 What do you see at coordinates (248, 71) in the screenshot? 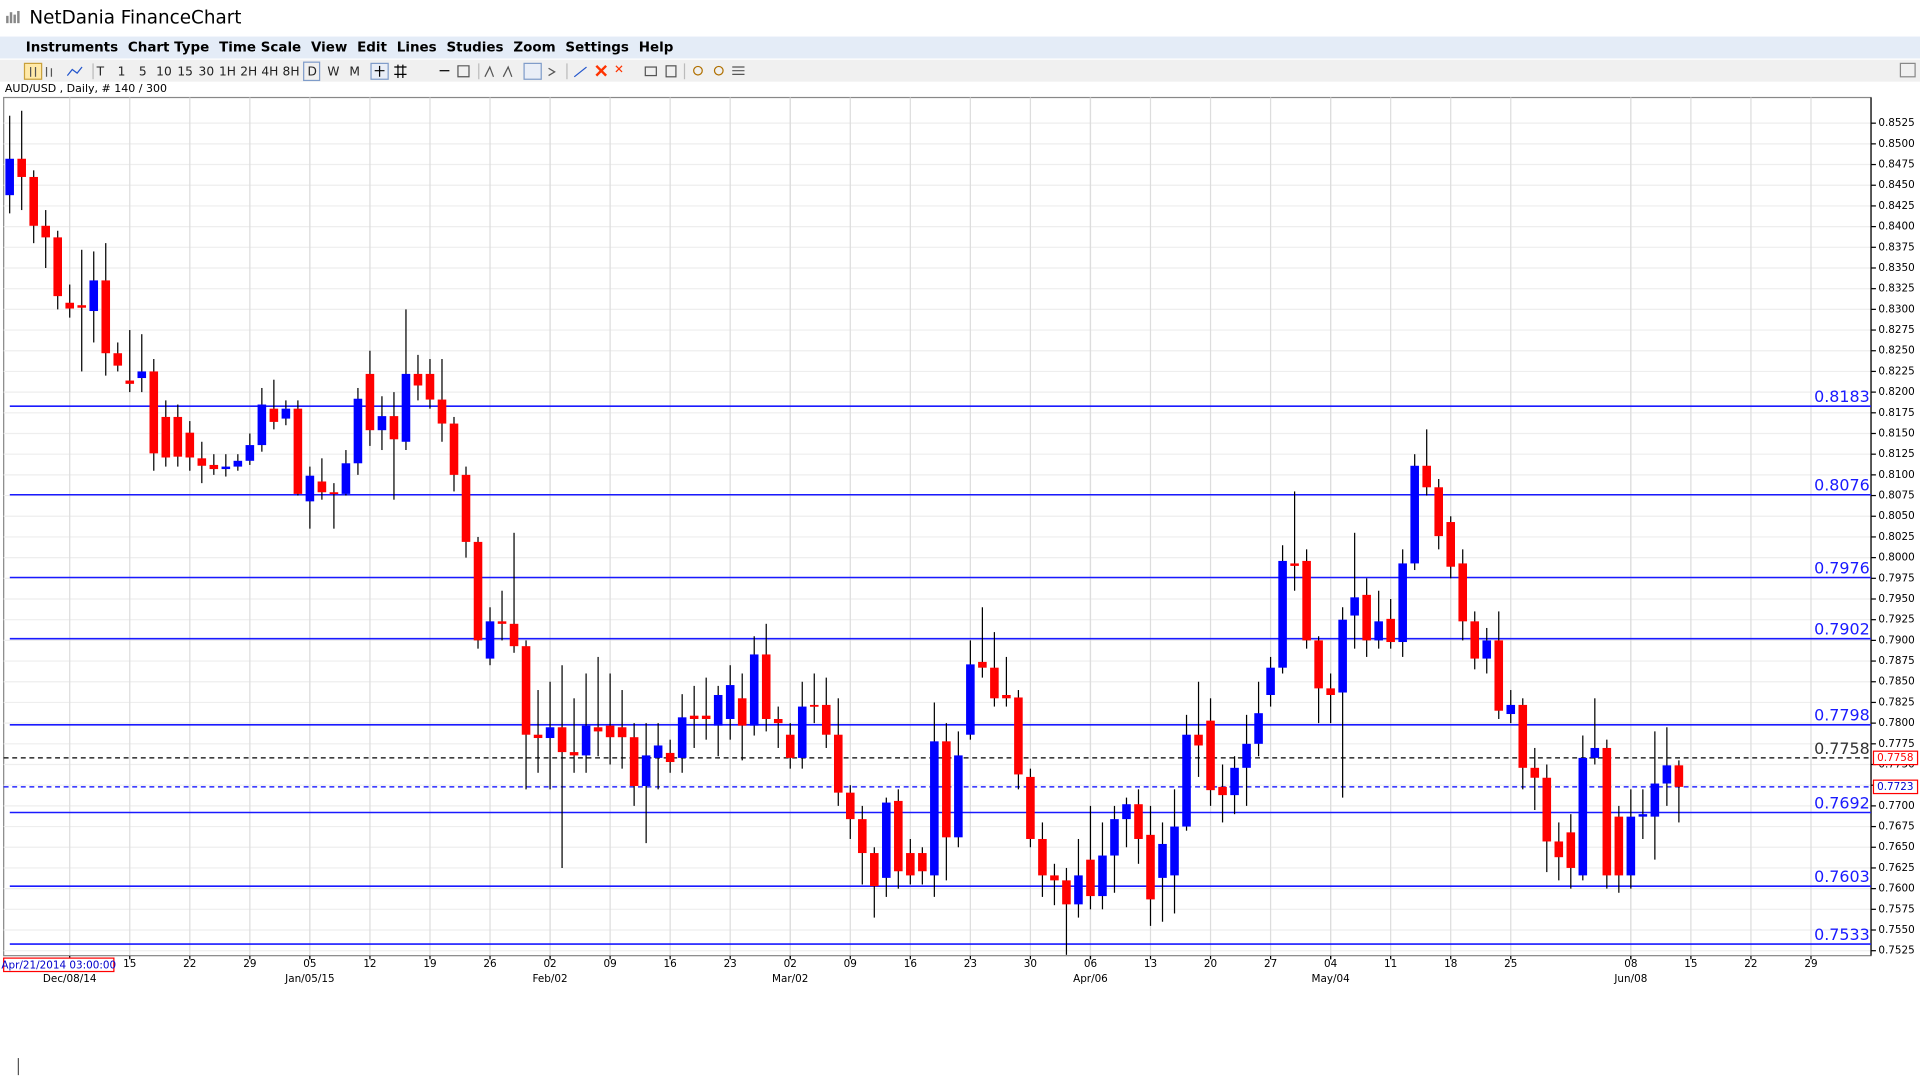
I see `timeframe-button: 2H` at bounding box center [248, 71].